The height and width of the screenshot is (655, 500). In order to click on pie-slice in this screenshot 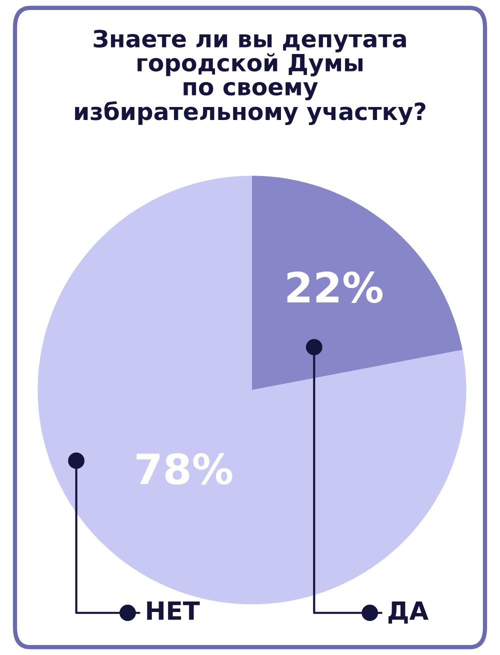, I will do `click(357, 283)`.